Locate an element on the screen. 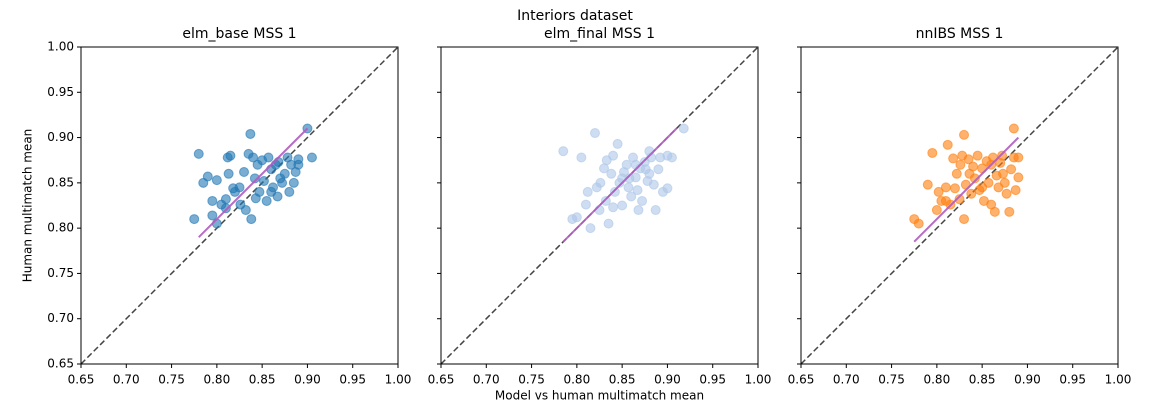 This screenshot has width=1150, height=400. y-tick-label: 0.90 is located at coordinates (60, 137).